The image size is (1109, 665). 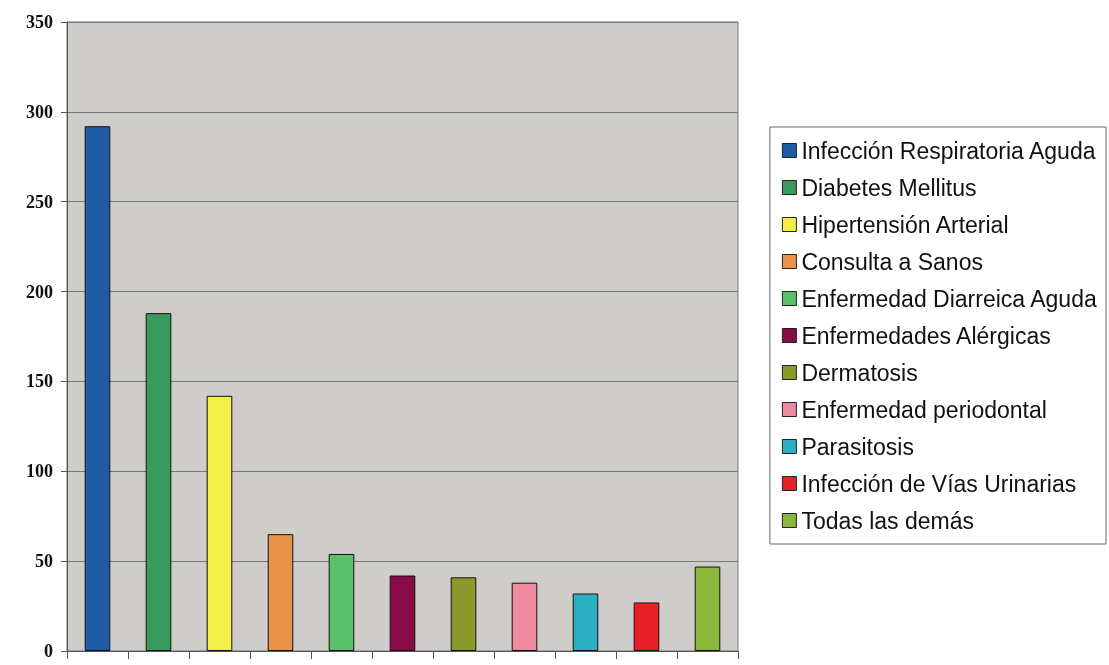 I want to click on legend-label: Consulta a Sanos, so click(x=892, y=261).